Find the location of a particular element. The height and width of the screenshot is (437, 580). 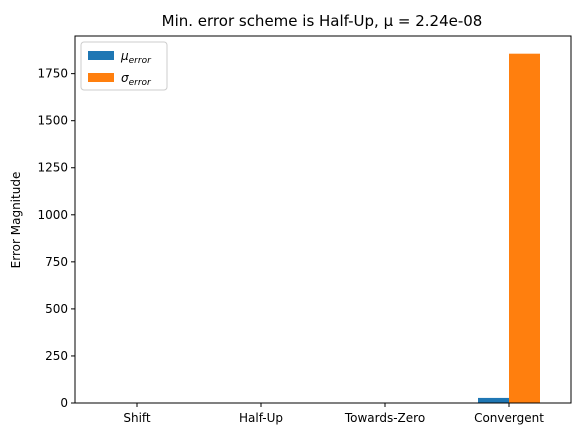

x-tick-label: Towards-Zero is located at coordinates (384, 418).